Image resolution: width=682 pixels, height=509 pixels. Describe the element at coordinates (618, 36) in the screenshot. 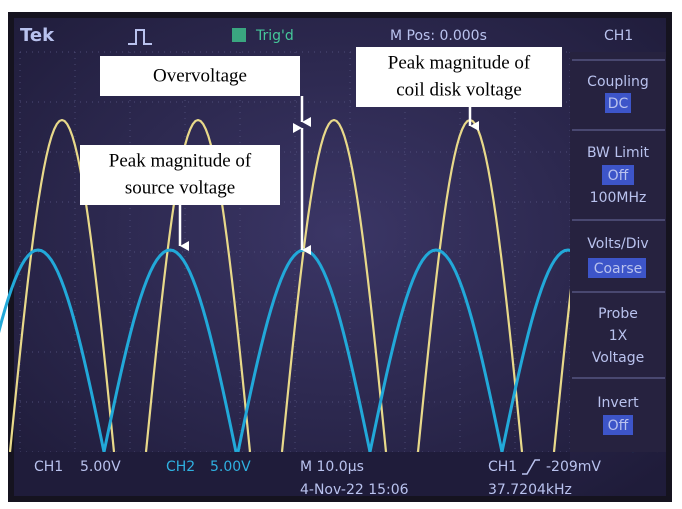

I see `menu-channel: CH1` at that location.